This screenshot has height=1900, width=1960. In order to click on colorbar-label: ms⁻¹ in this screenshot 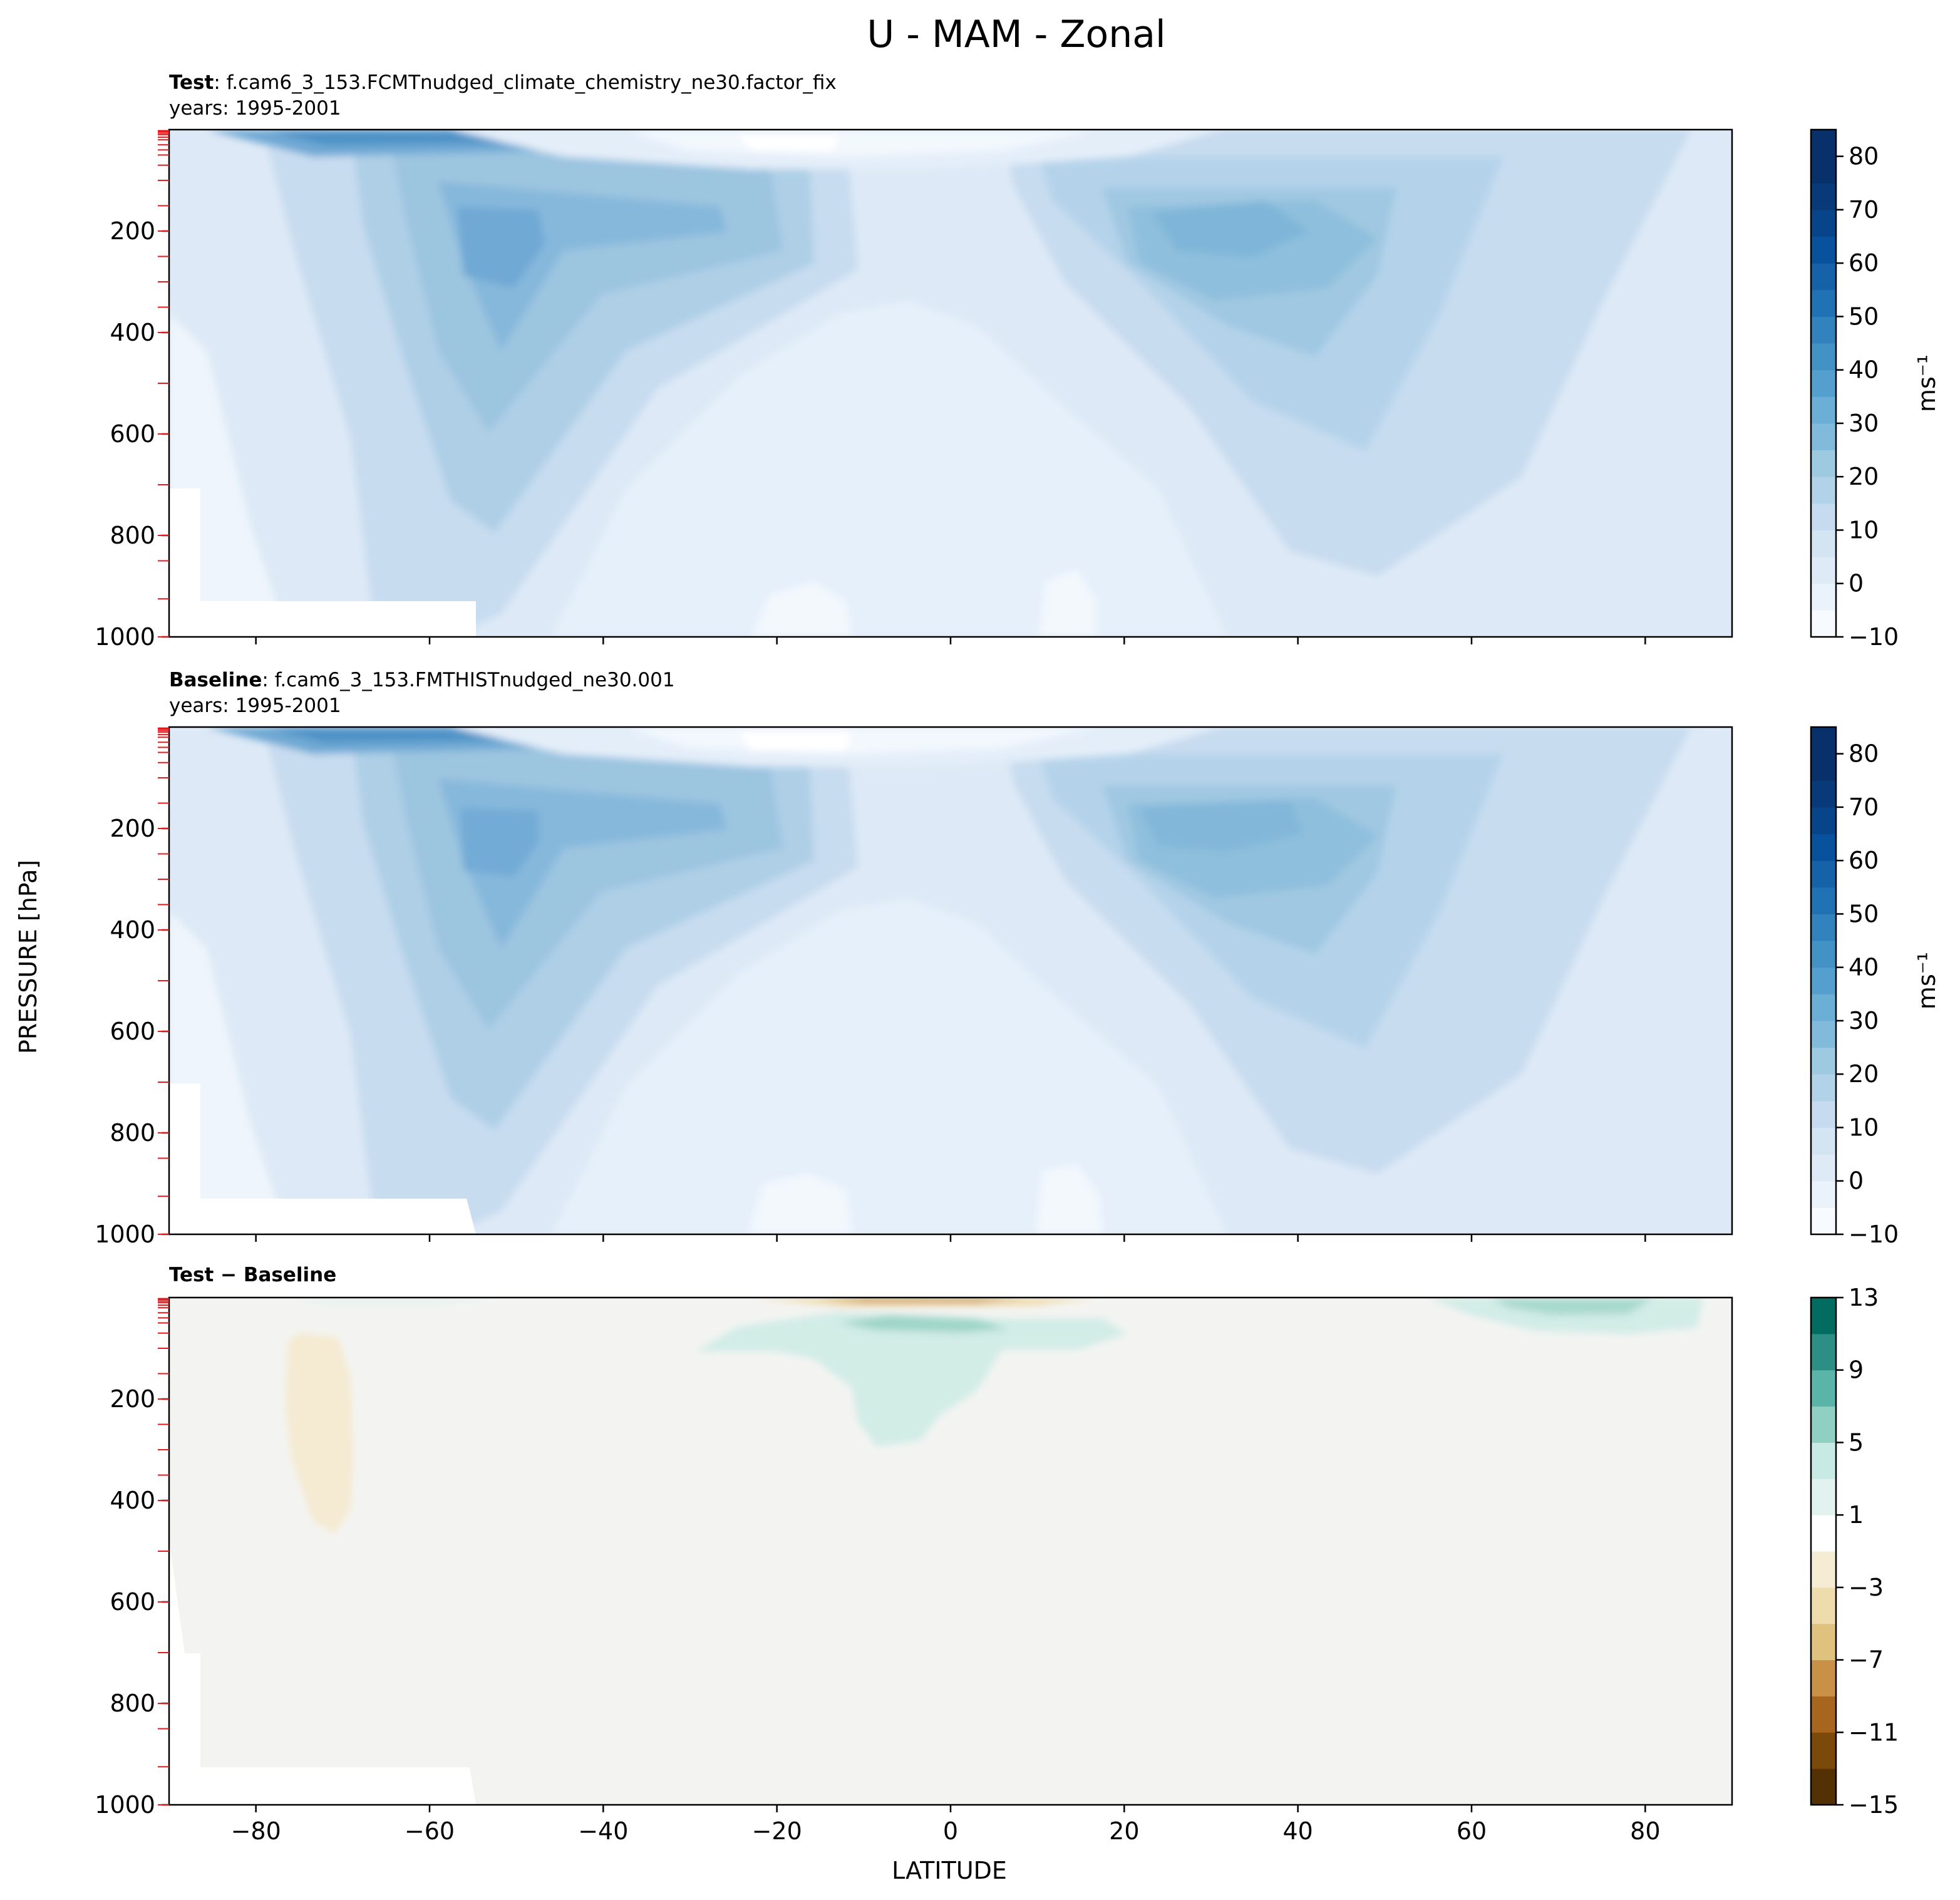, I will do `click(1927, 383)`.